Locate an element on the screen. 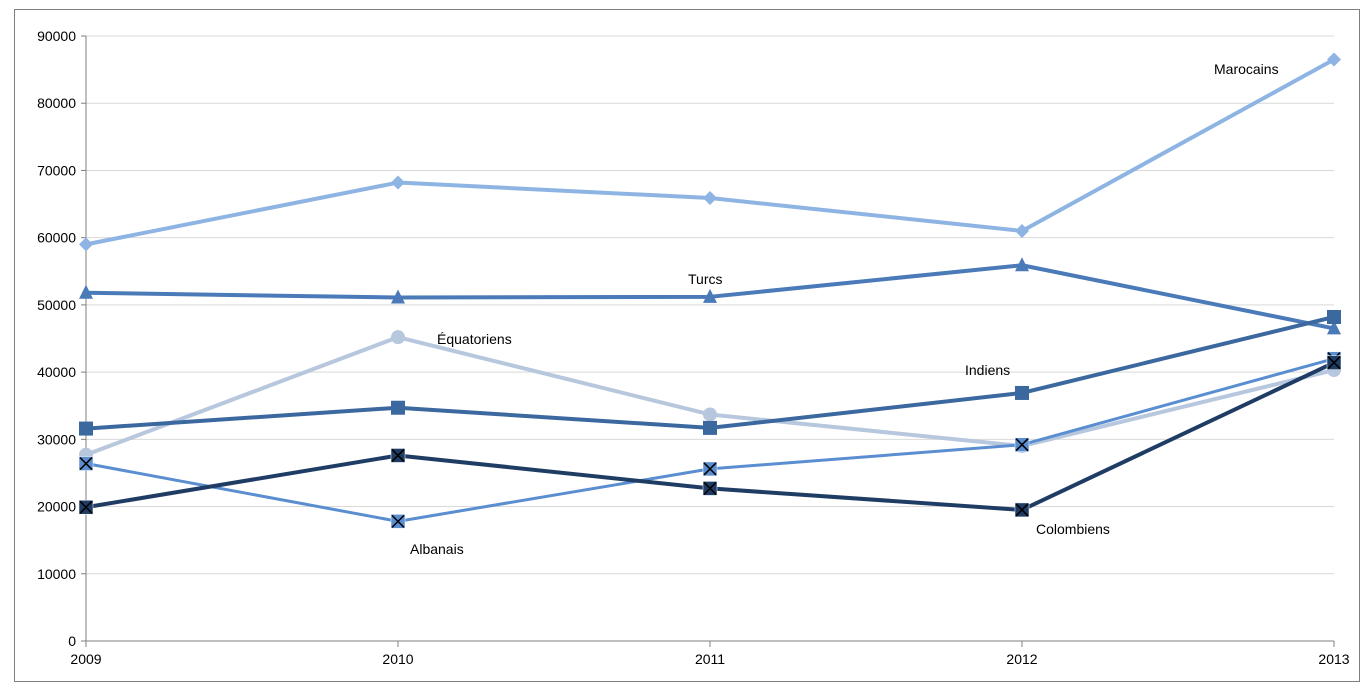  series-label-annotation: Marocains is located at coordinates (1246, 69).